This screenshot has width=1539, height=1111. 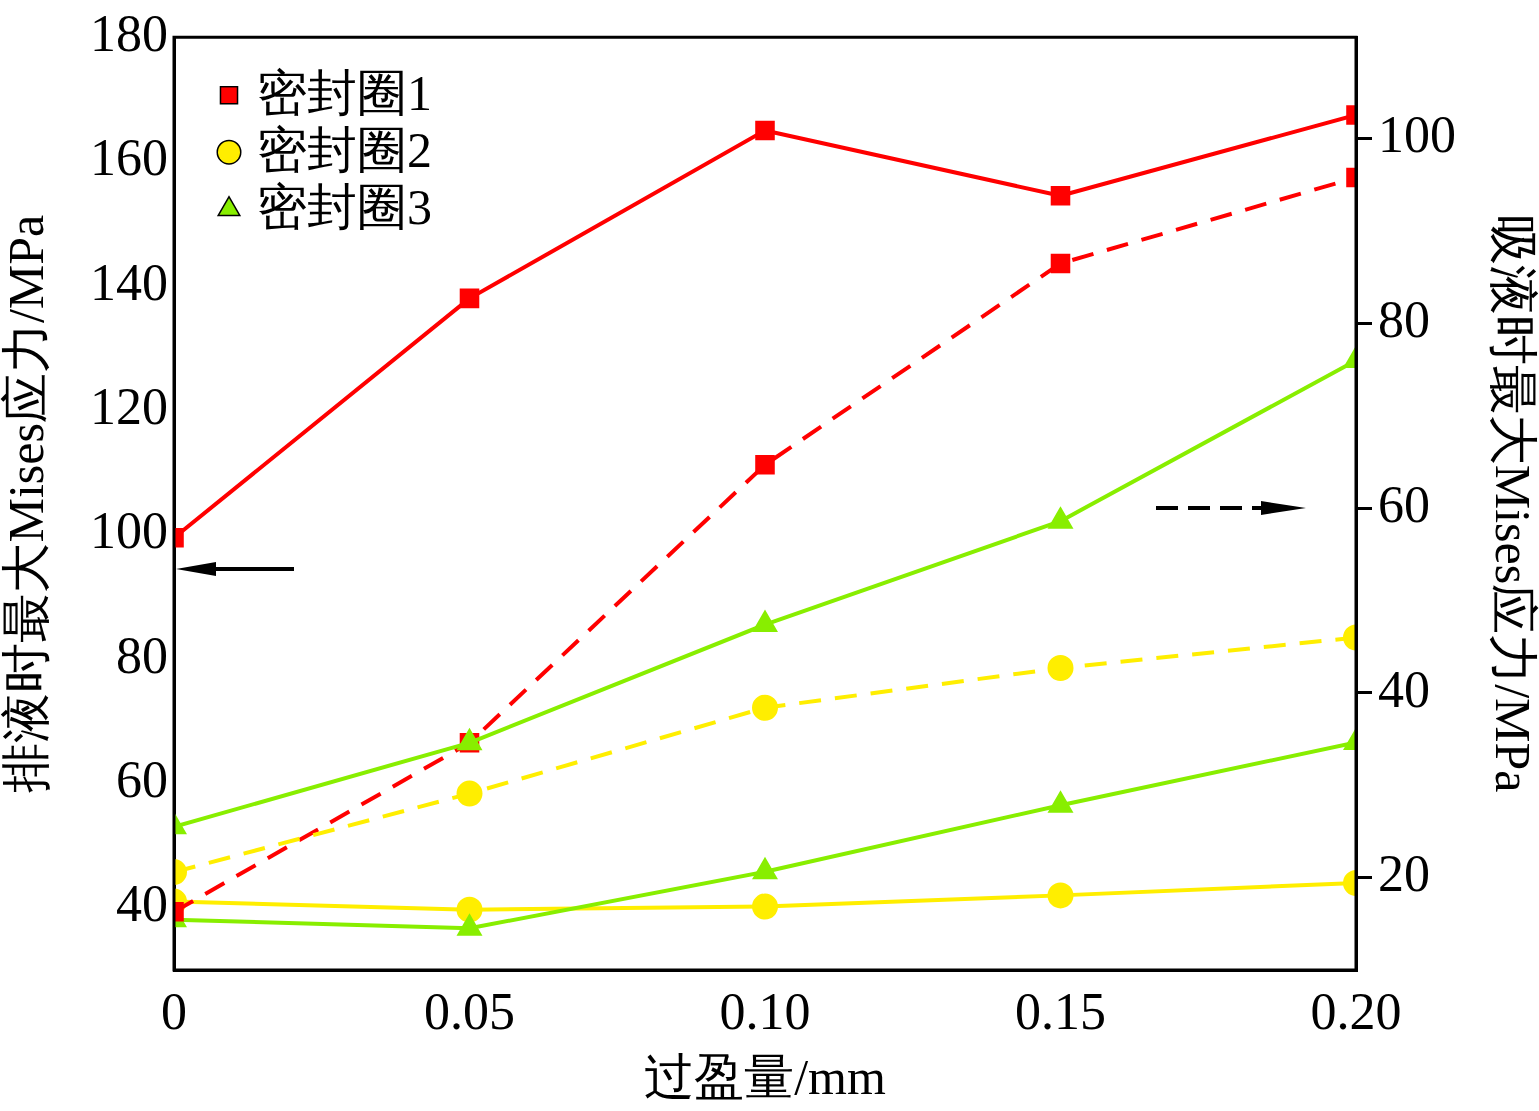 What do you see at coordinates (27, 503) in the screenshot?
I see `y-axis-title: 排液时最大Mises应力/MPa` at bounding box center [27, 503].